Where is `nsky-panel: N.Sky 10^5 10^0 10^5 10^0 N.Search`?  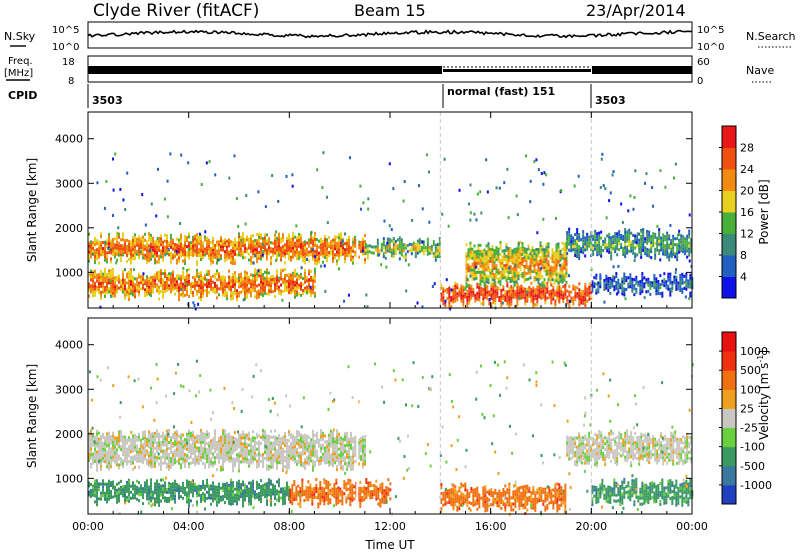 nsky-panel: N.Sky 10^5 10^0 10^5 10^0 N.Search is located at coordinates (400, 37).